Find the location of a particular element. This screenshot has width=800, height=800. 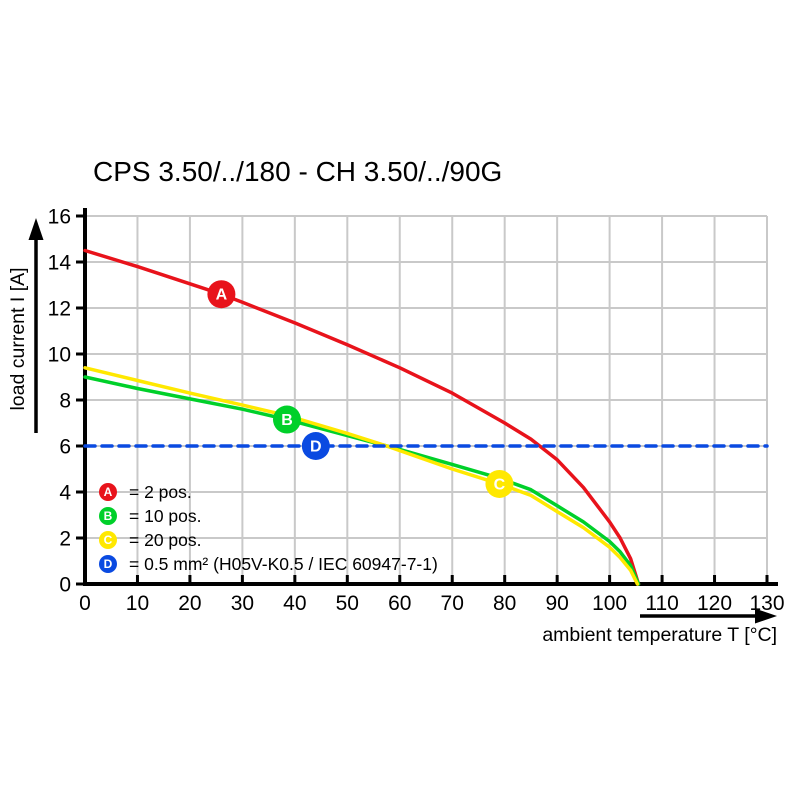

legend-marker-d-icon: D is located at coordinates (108, 564).